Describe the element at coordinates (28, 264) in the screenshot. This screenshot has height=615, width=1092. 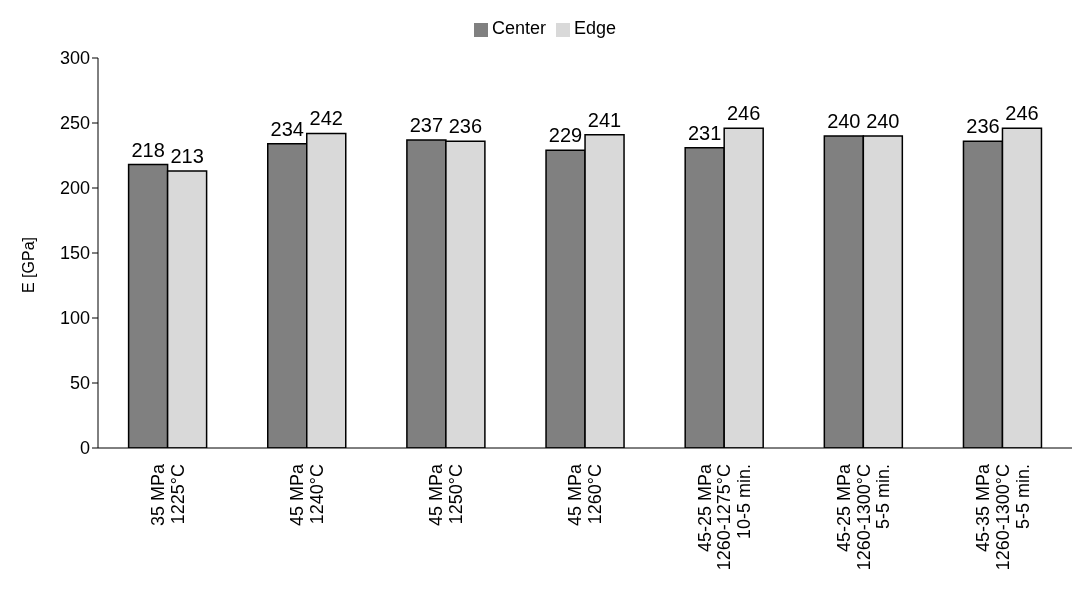
I see `y-axis-title: E [GPa]` at that location.